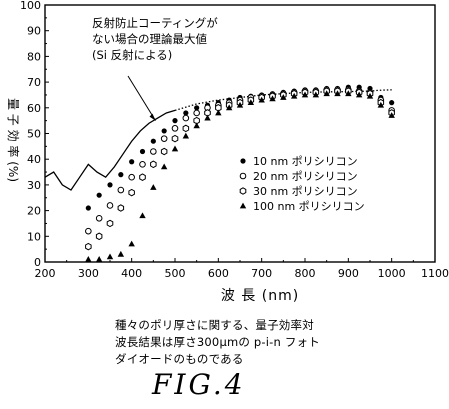 This screenshot has width=449, height=409. I want to click on legend-label-4: 100 nm ポリシリコン, so click(309, 206).